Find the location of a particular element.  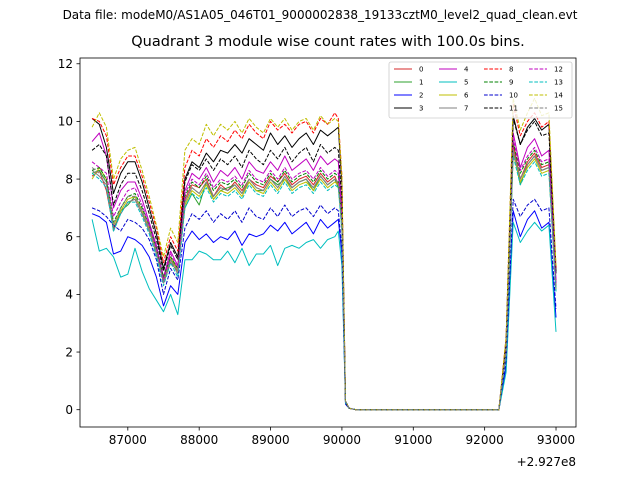

y-tick-label: 10 is located at coordinates (65, 122).